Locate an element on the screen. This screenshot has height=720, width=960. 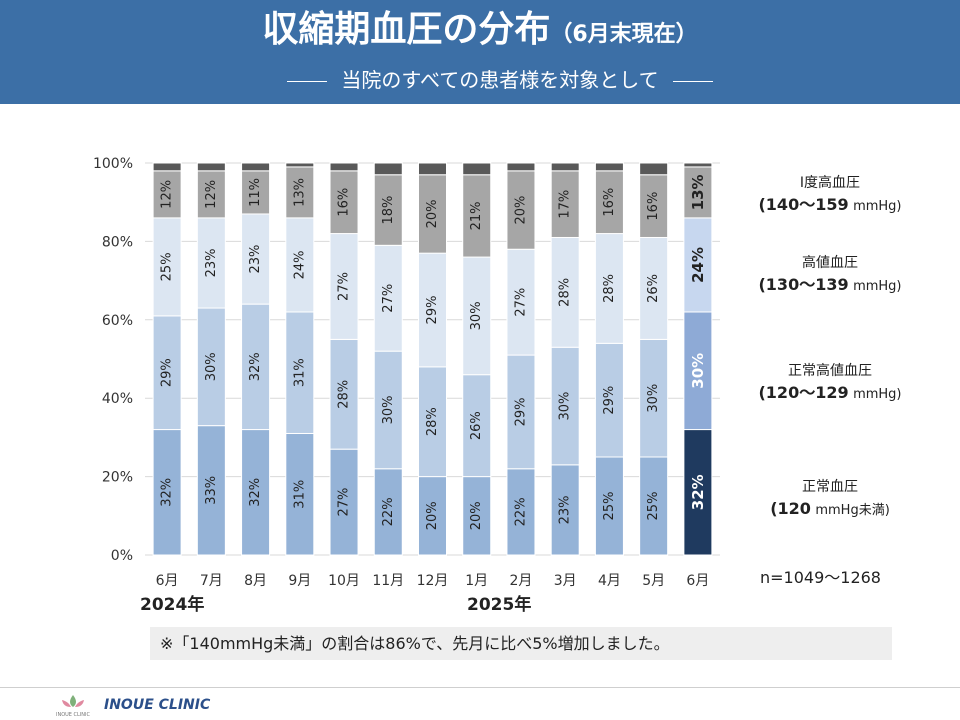
x-tick-label: 2月 is located at coordinates (521, 581).